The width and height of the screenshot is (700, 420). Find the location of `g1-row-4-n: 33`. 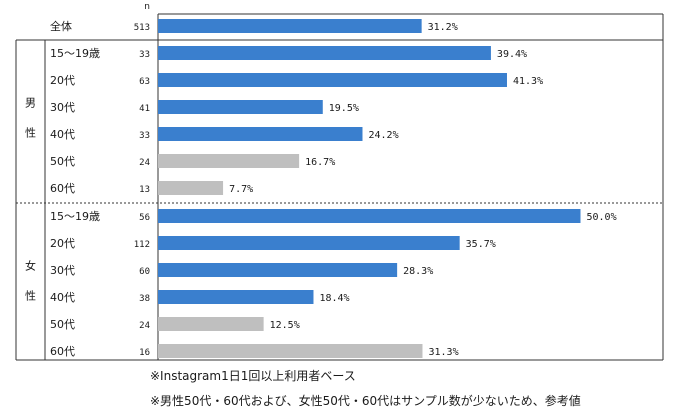

g1-row-4-n: 33 is located at coordinates (144, 136).